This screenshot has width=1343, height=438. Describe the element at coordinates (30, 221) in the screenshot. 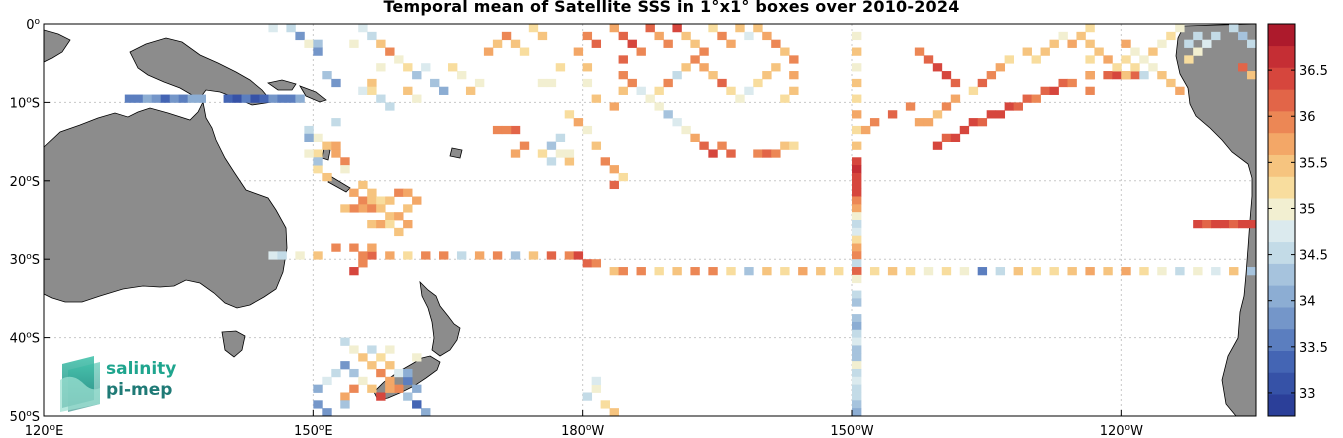

I see `y-axis-ticks: 0o 10oS 20oS 30oS 40oS 50oS` at that location.